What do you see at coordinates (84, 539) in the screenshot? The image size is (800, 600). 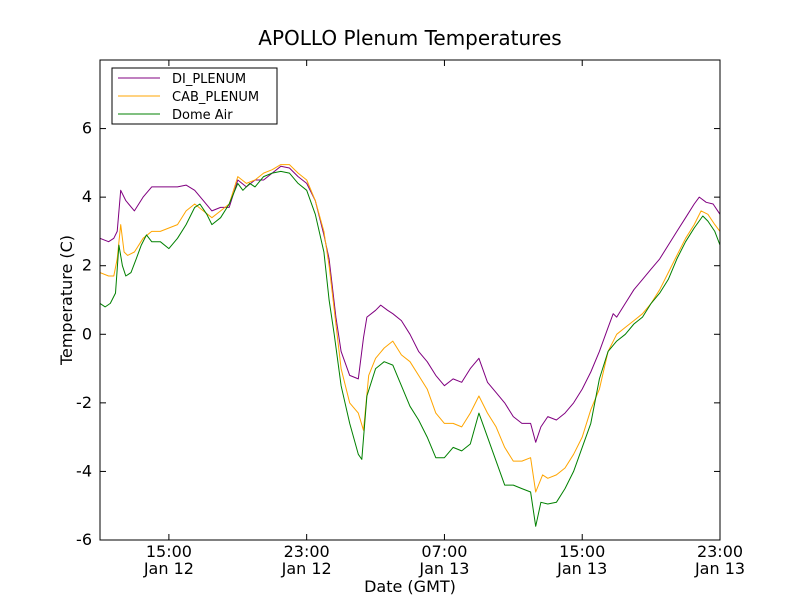 I see `y-tick-label: -6` at bounding box center [84, 539].